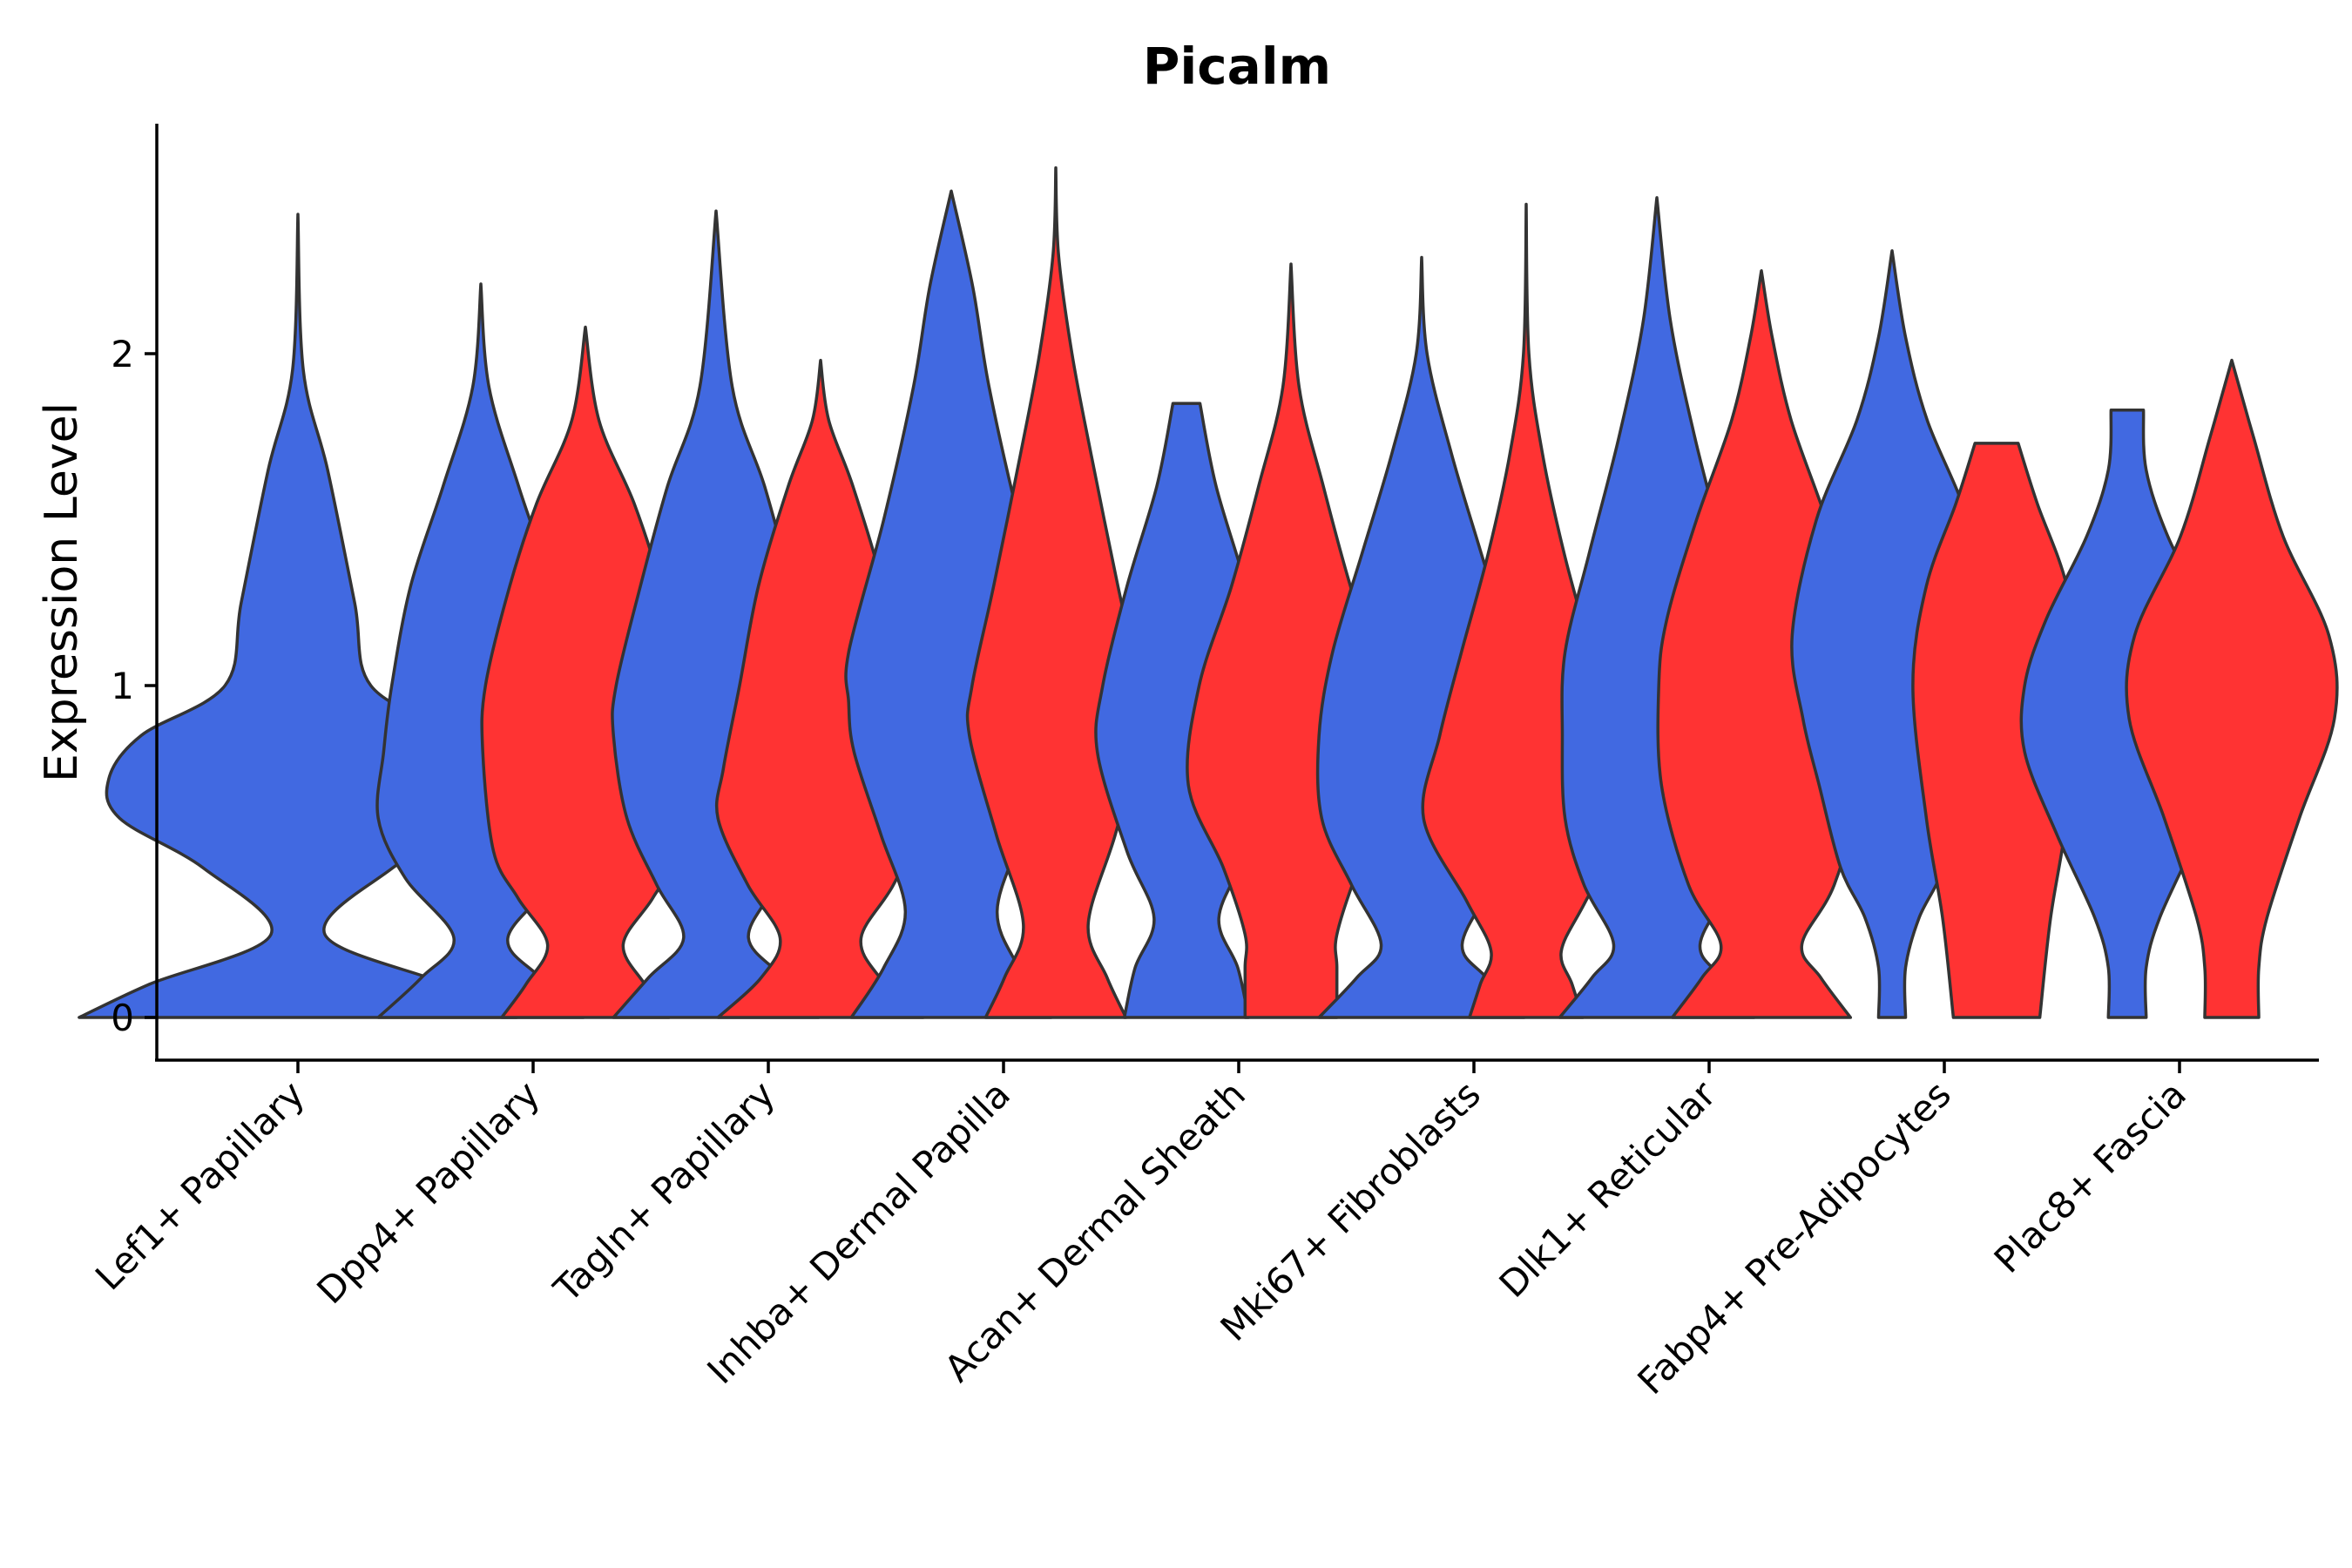 This screenshot has height=1568, width=2352. I want to click on y-axis-title: Expression Level, so click(62, 592).